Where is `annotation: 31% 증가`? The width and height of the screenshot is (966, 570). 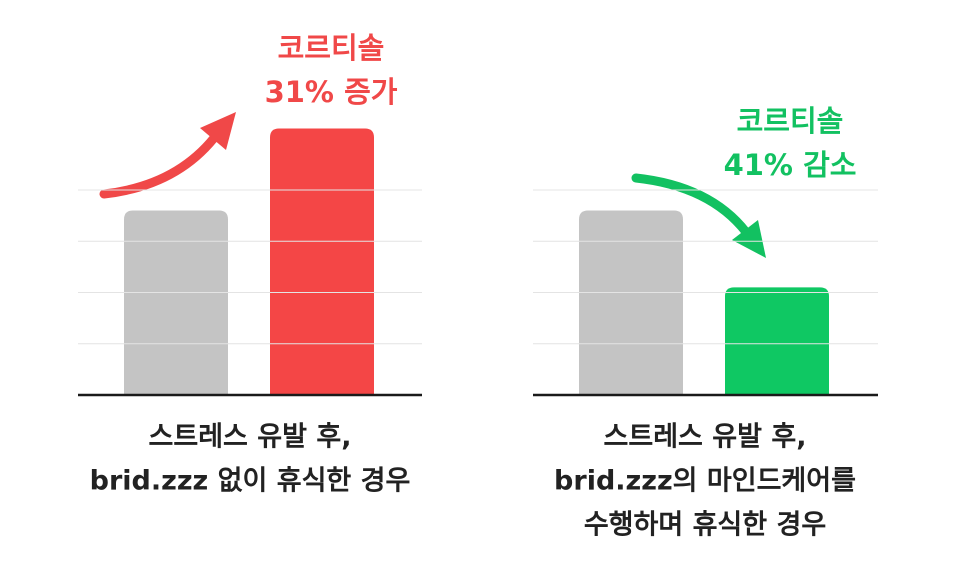
annotation: 31% 증가 is located at coordinates (331, 92).